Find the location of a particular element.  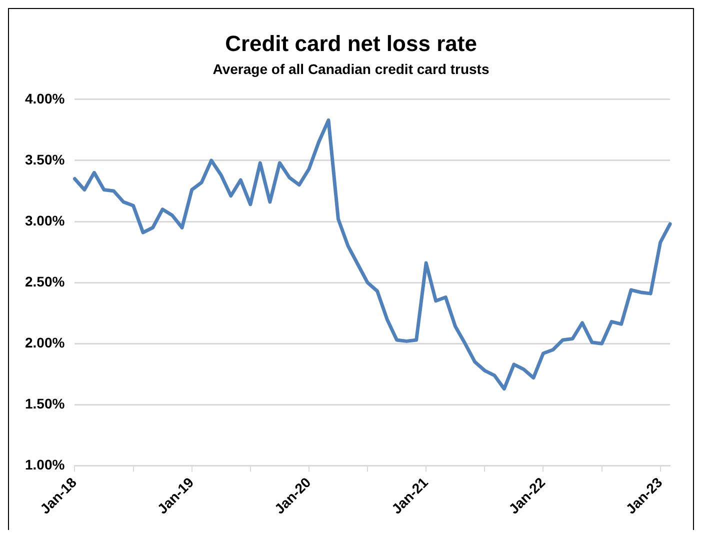

y-tick-label: 4.00% is located at coordinates (45, 98).